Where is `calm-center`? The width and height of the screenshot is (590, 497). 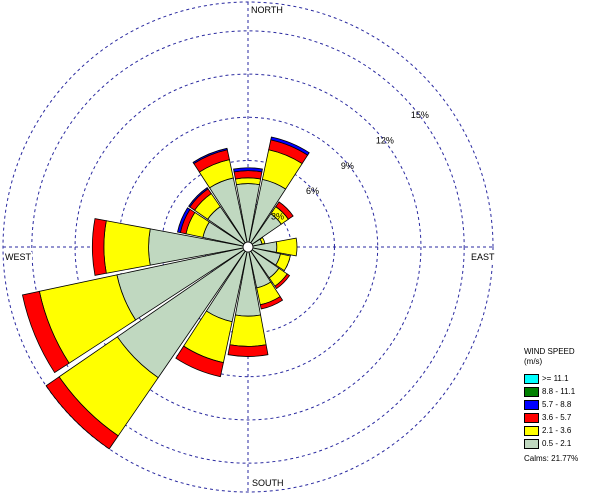 calm-center is located at coordinates (248, 247).